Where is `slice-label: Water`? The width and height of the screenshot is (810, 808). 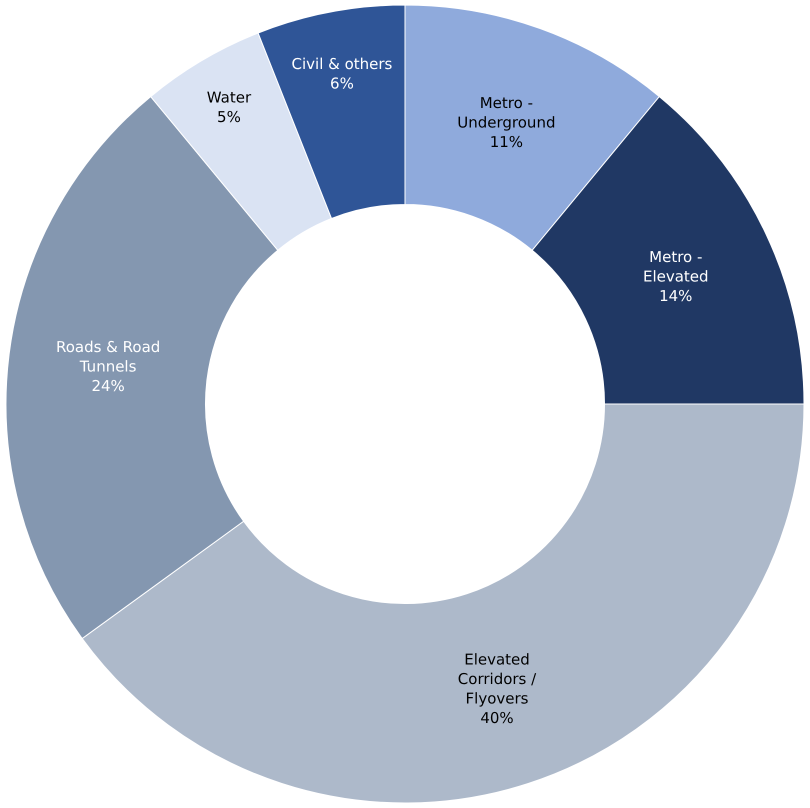
slice-label: Water is located at coordinates (229, 97).